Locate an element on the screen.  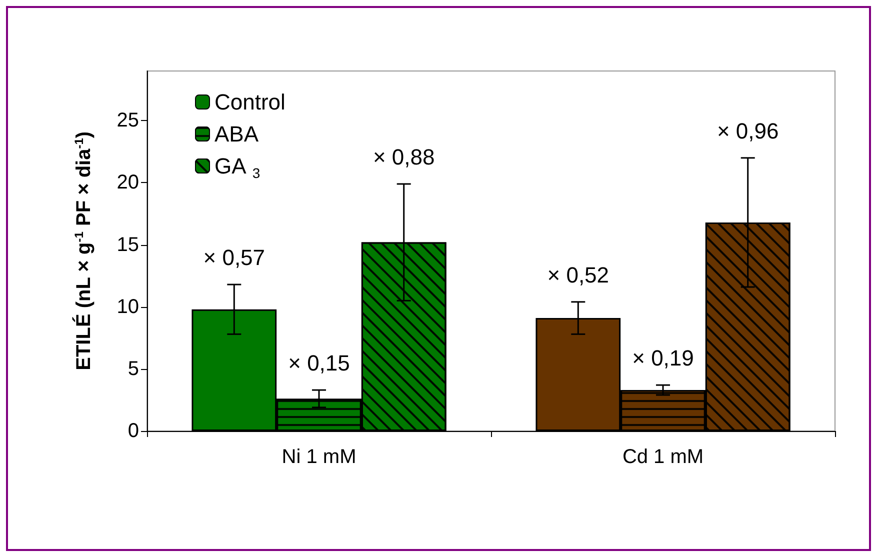
annotation: × 0,15 is located at coordinates (319, 363).